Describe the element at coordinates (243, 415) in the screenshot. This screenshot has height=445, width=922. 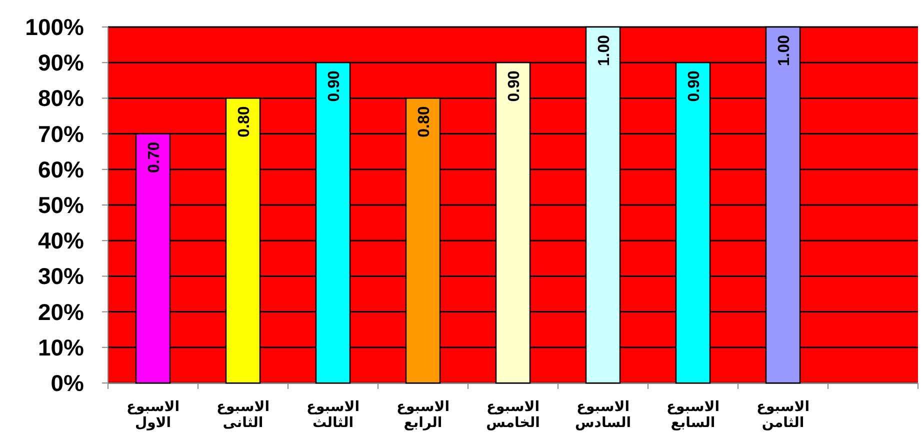
I see `x-tick-label: الاسبوع الثانى` at that location.